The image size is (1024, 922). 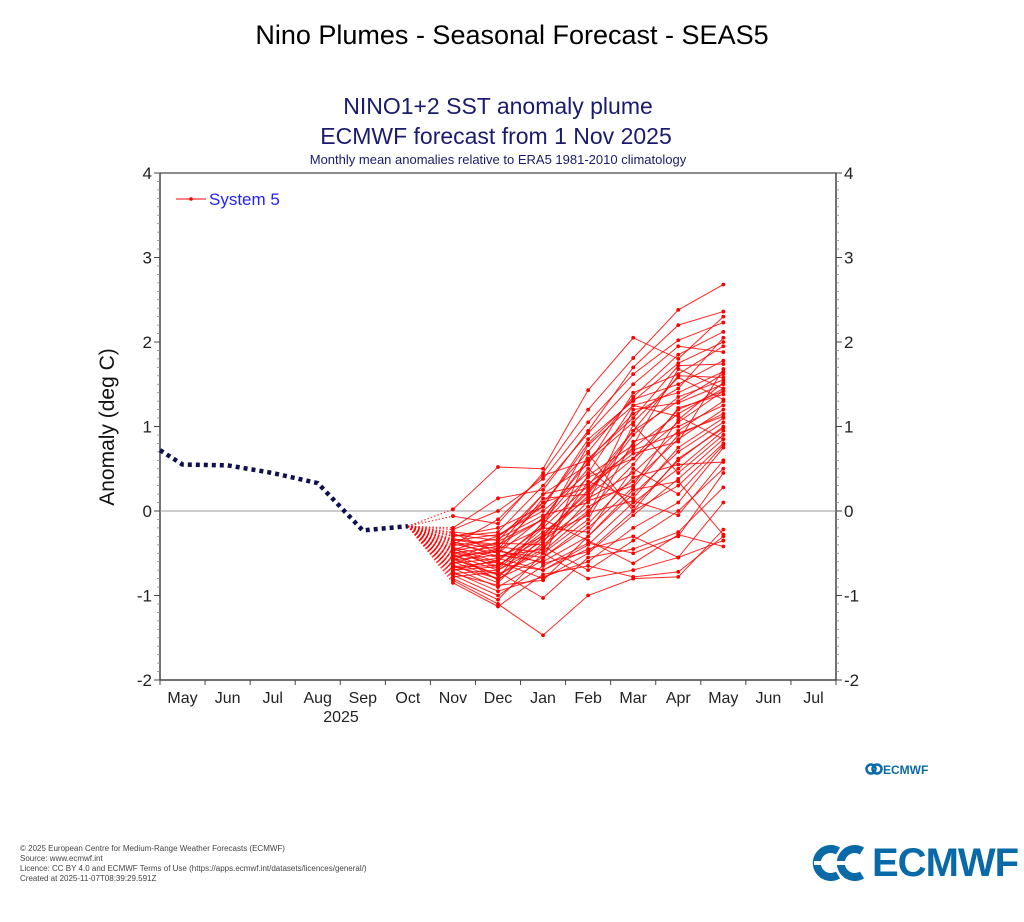 What do you see at coordinates (144, 680) in the screenshot?
I see `y-tick-label-left: -2` at bounding box center [144, 680].